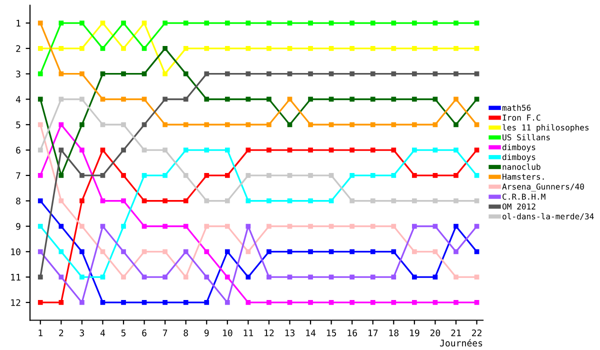 The image size is (600, 350). I want to click on legend-label: Arsena_Gunners/40, so click(543, 188).